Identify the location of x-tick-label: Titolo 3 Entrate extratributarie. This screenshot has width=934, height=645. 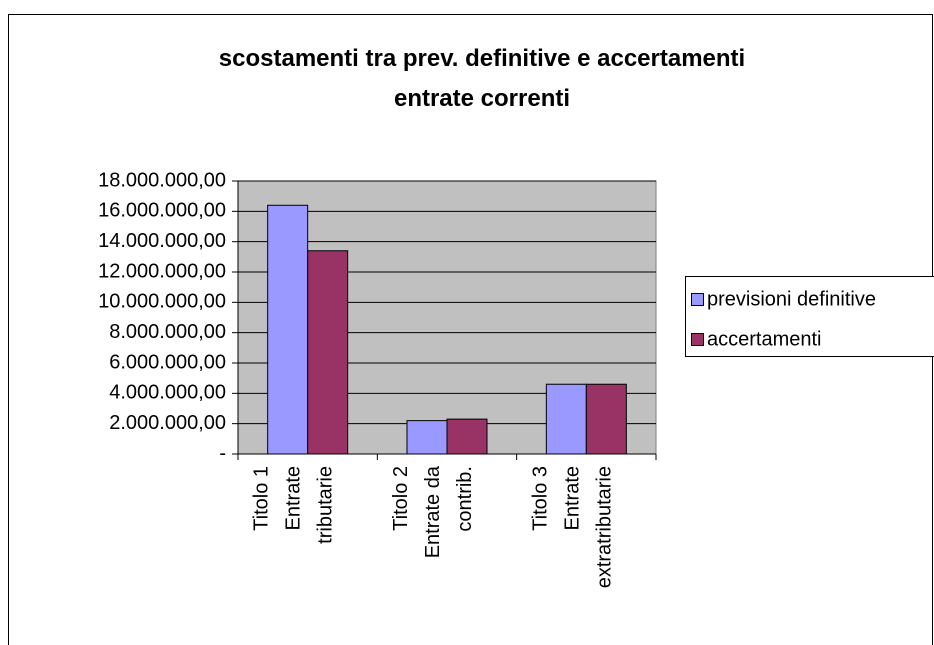
(573, 527).